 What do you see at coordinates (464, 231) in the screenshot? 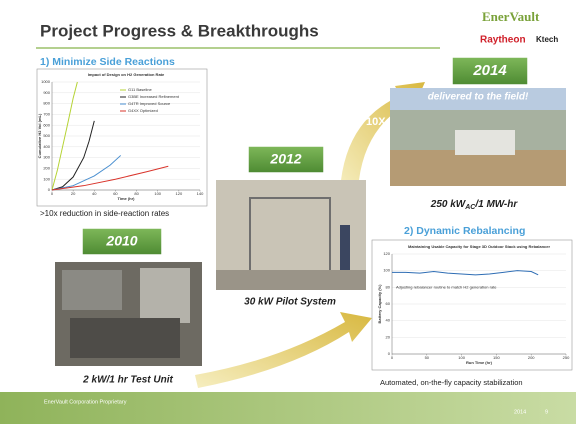
I see `section-heading: 2) Dynamic Rebalancing` at bounding box center [464, 231].